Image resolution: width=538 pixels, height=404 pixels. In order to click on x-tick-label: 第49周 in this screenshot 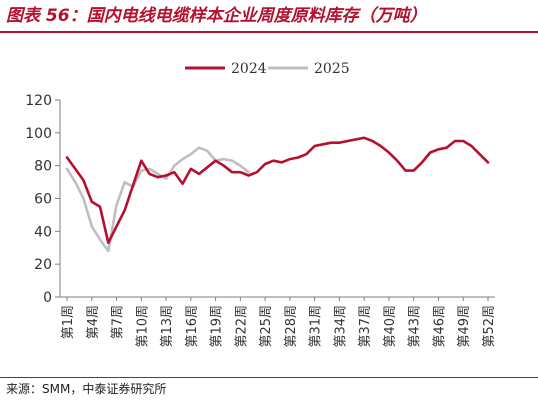, I will do `click(464, 326)`.